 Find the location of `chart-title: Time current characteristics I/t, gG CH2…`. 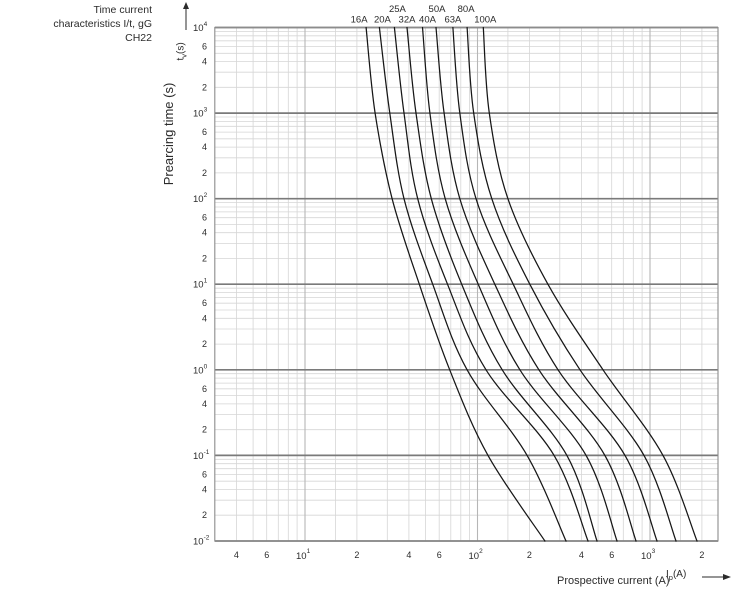

chart-title: Time current characteristics I/t, gG CH2… is located at coordinates (76, 24).